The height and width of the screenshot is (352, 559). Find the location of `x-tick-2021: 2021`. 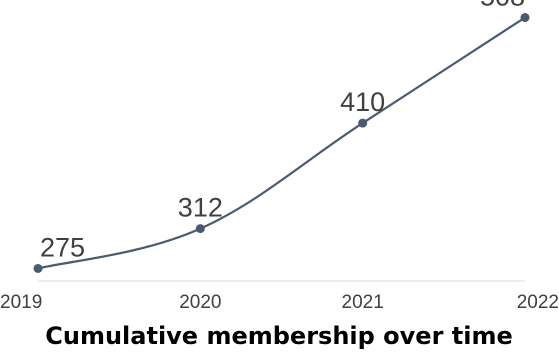

x-tick-2021: 2021 is located at coordinates (363, 302).